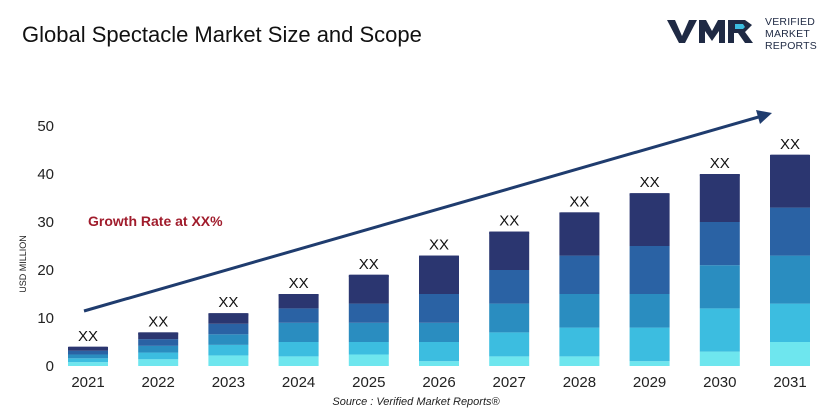 Image resolution: width=832 pixels, height=417 pixels. Describe the element at coordinates (45, 270) in the screenshot. I see `y-tick-label: 20` at that location.